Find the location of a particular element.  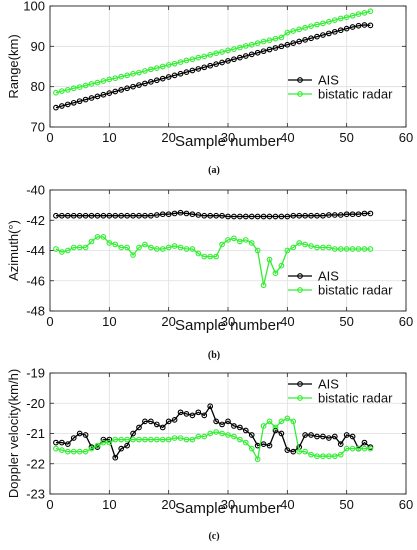

series-line-bistatic-radar is located at coordinates (213, 52).